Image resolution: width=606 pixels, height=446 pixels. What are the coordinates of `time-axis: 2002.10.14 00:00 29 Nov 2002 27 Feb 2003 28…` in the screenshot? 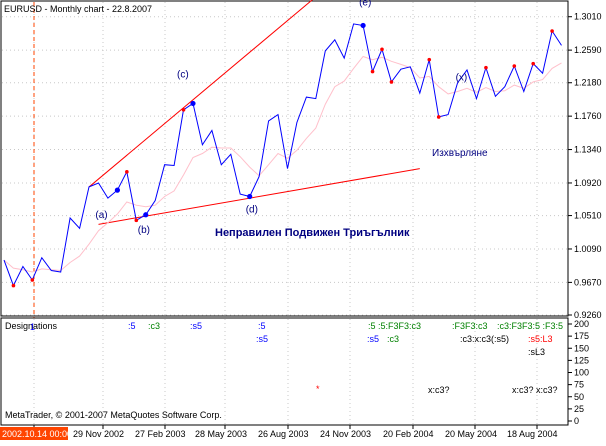 It's located at (279, 432).